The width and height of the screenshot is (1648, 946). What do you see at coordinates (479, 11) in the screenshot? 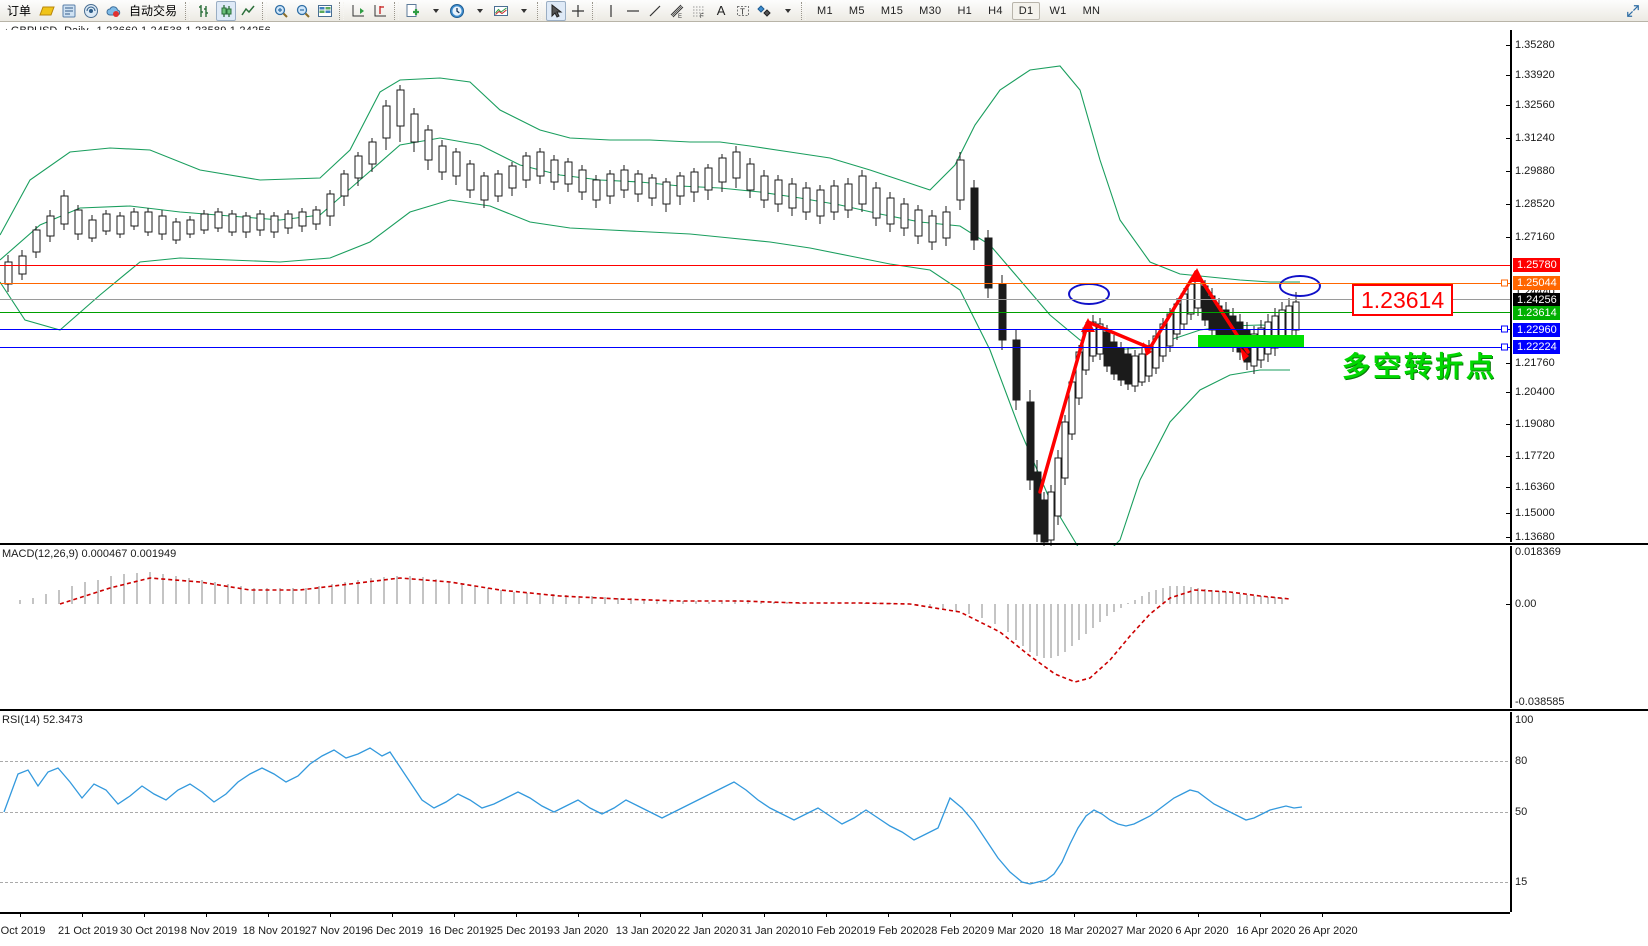
I see `period-dropdown` at bounding box center [479, 11].